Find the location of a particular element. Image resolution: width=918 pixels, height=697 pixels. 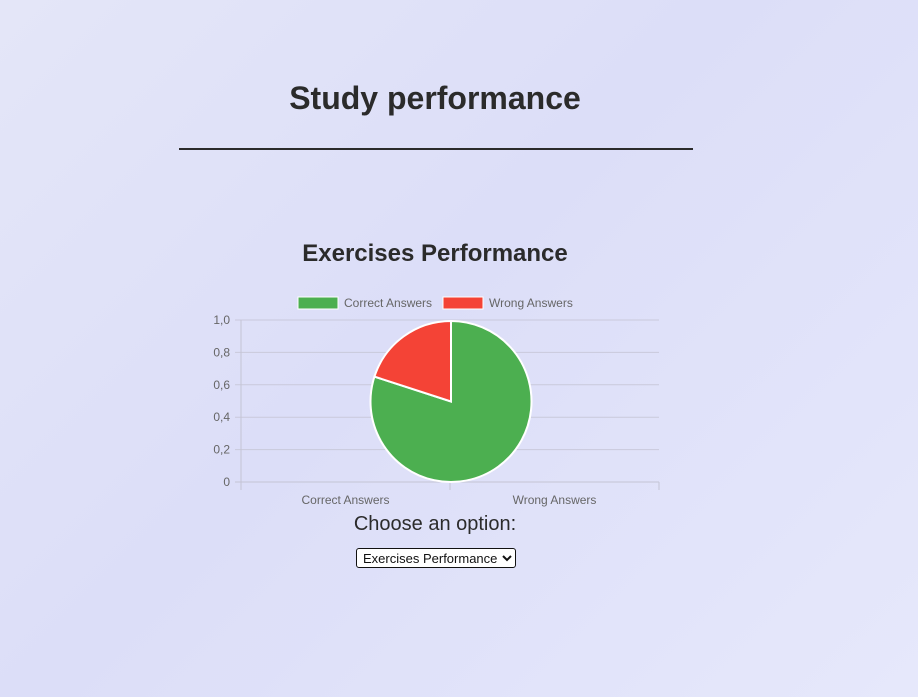

x-axis-ticks: Correct Answers Wrong Answers is located at coordinates (450, 494).